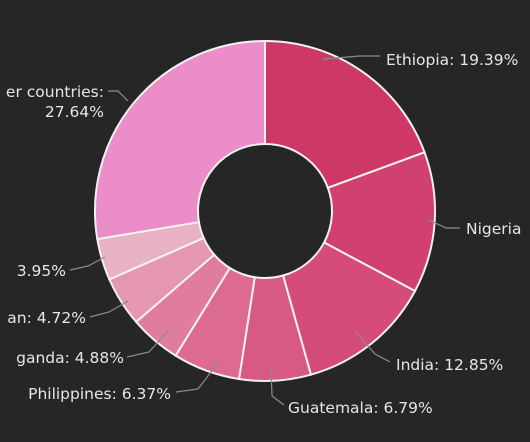 The width and height of the screenshot is (530, 442). Describe the element at coordinates (360, 408) in the screenshot. I see `slice-label: Guatemala: 6.79%` at that location.